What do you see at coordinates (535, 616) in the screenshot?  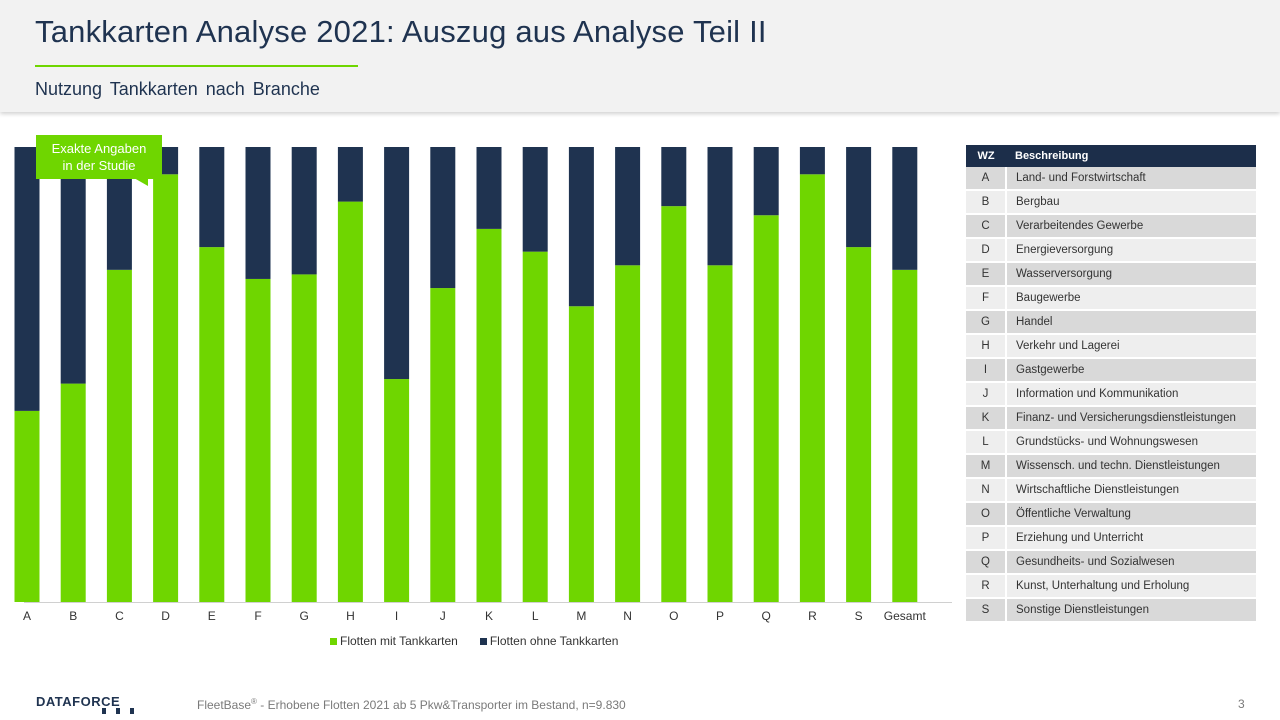 I see `x-tick-label: L` at bounding box center [535, 616].